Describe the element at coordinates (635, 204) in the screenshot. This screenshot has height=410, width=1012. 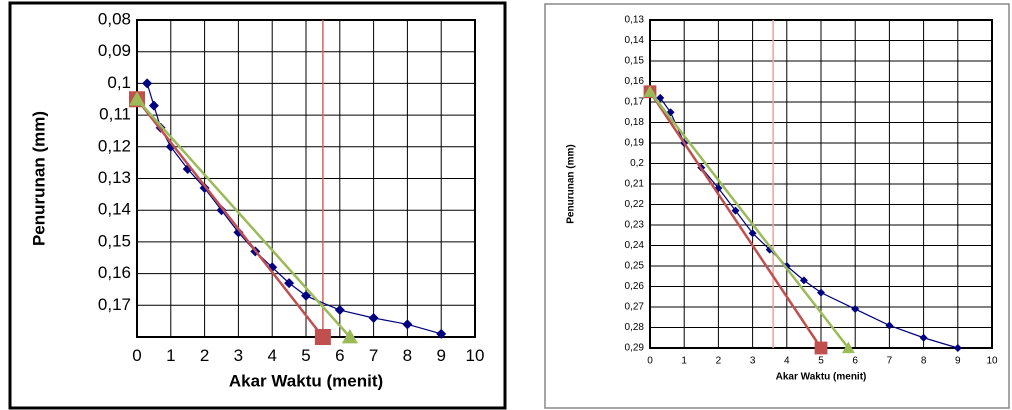
I see `y-tick-label: 0,22` at that location.